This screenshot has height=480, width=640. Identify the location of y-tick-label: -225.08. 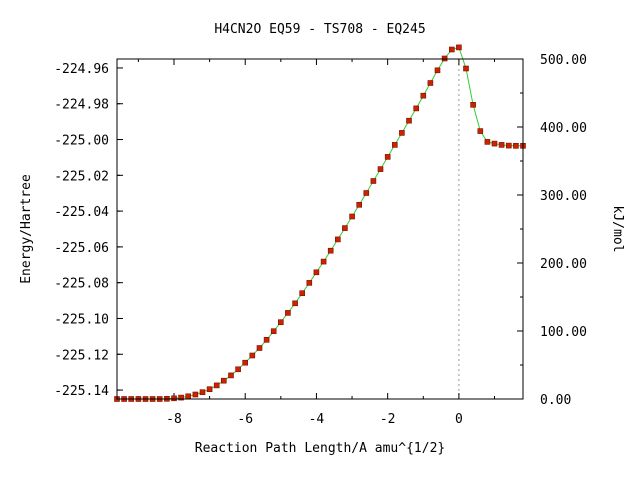
(81, 284).